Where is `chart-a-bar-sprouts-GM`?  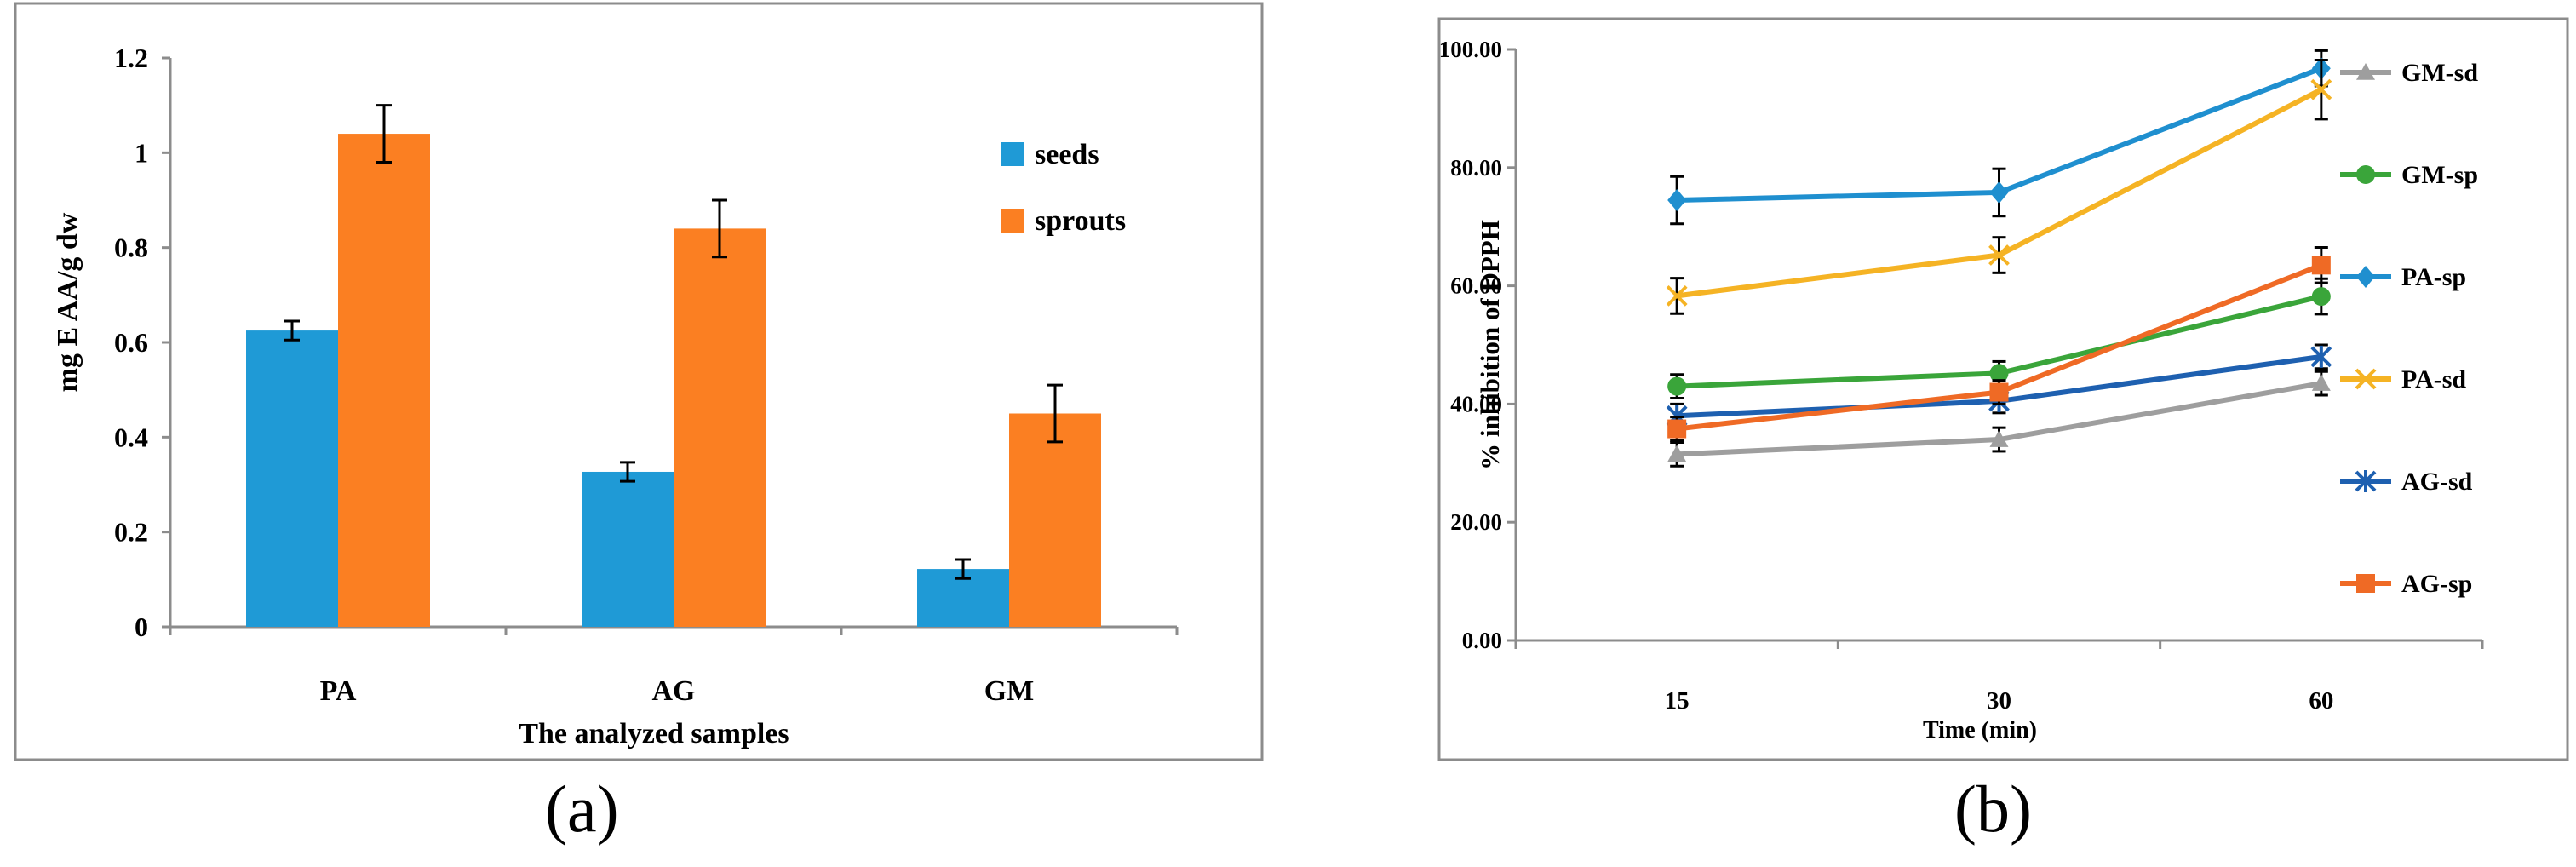
chart-a-bar-sprouts-GM is located at coordinates (1055, 520).